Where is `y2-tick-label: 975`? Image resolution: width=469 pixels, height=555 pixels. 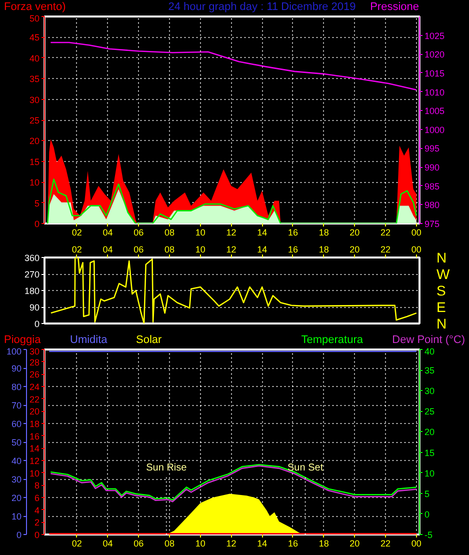 y2-tick-label: 975 is located at coordinates (432, 224).